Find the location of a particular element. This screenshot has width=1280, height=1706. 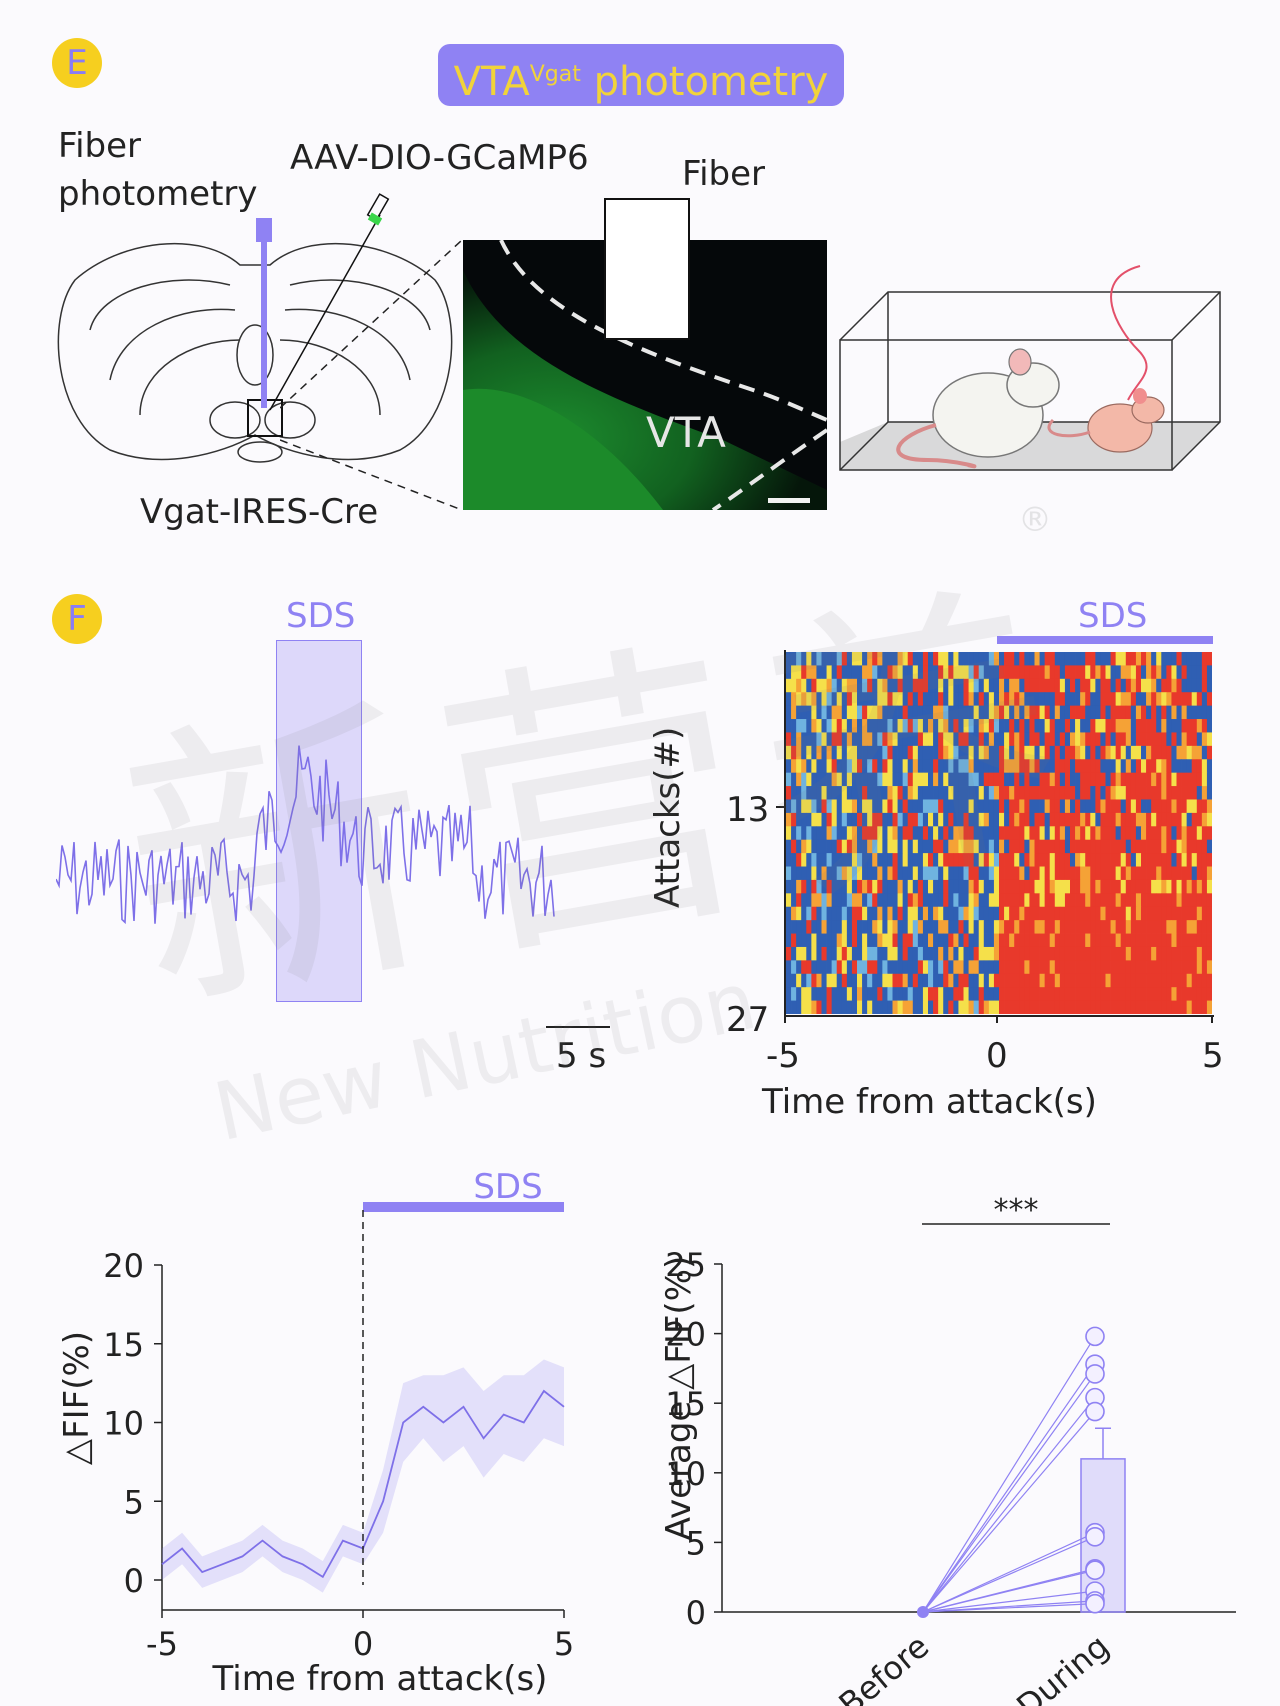

bar-ylabel: Average △FIF(%) is located at coordinates (679, 1398).